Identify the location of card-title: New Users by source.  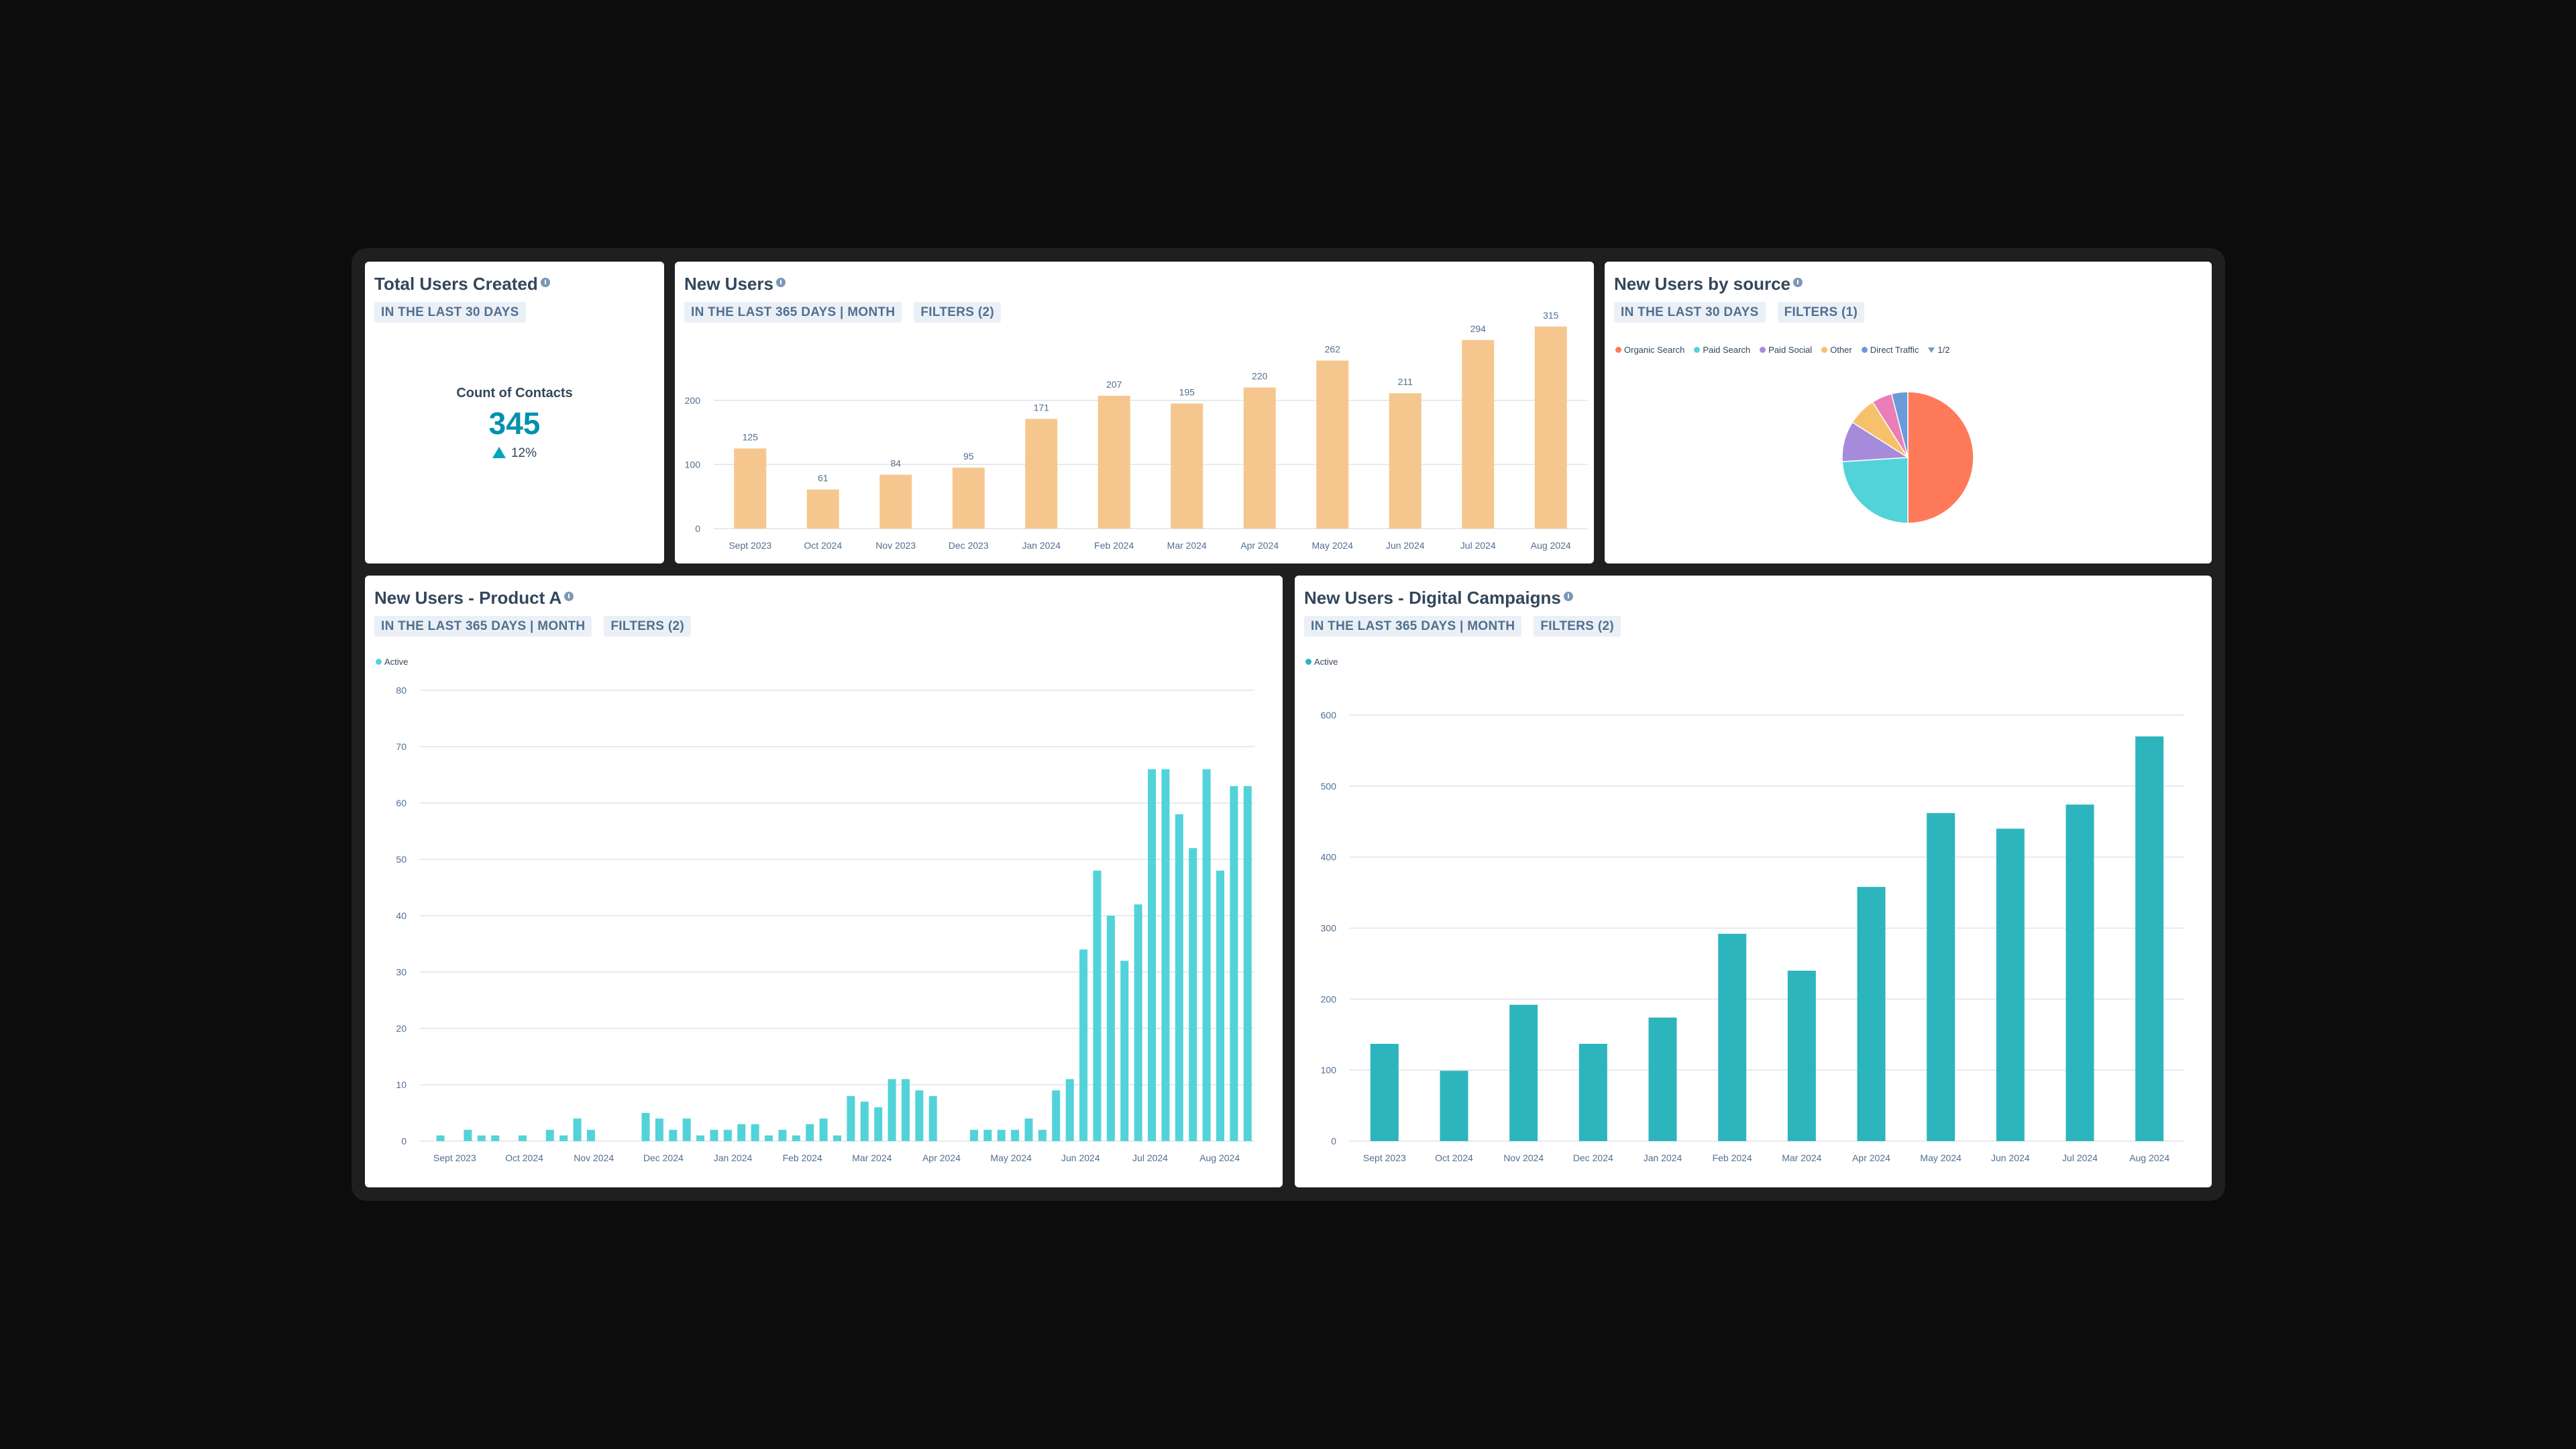
(1708, 284).